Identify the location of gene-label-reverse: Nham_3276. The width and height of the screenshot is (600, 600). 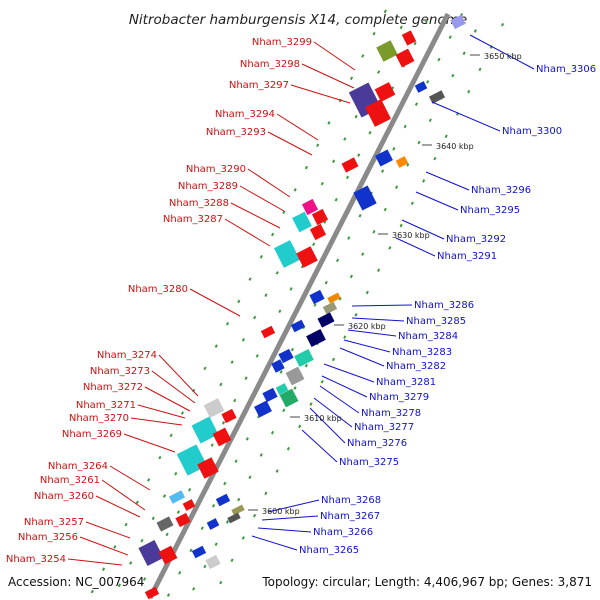
(377, 443).